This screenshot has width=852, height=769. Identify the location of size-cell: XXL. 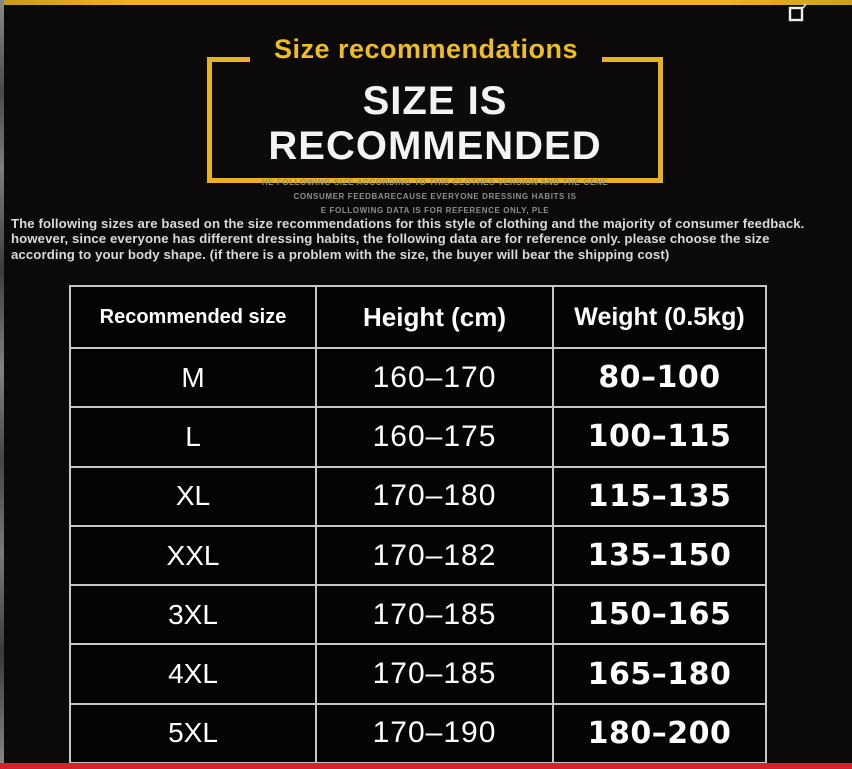
(193, 555).